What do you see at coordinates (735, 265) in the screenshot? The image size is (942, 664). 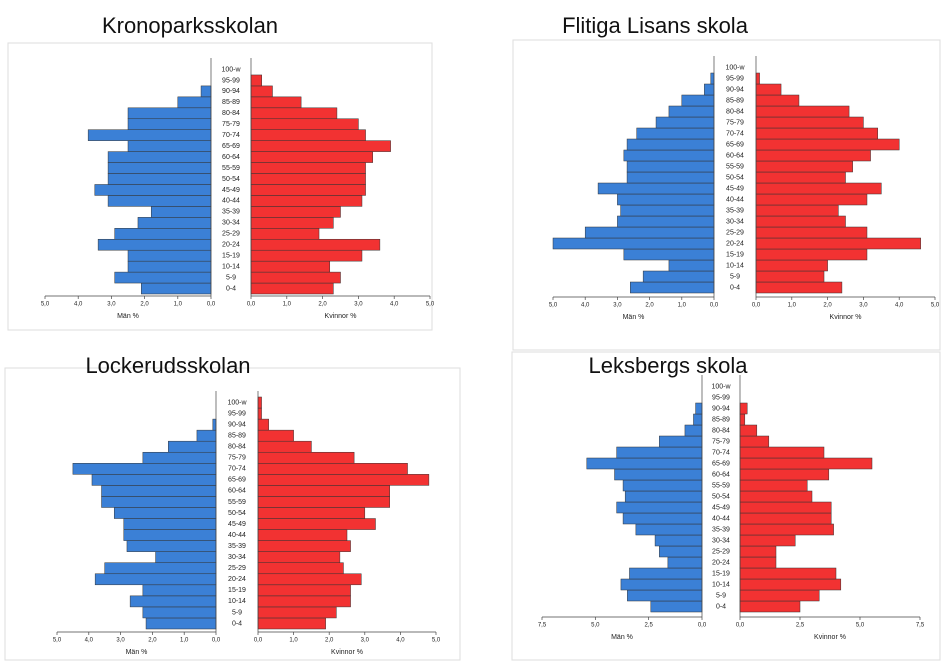 I see `age-label: 10-14` at bounding box center [735, 265].